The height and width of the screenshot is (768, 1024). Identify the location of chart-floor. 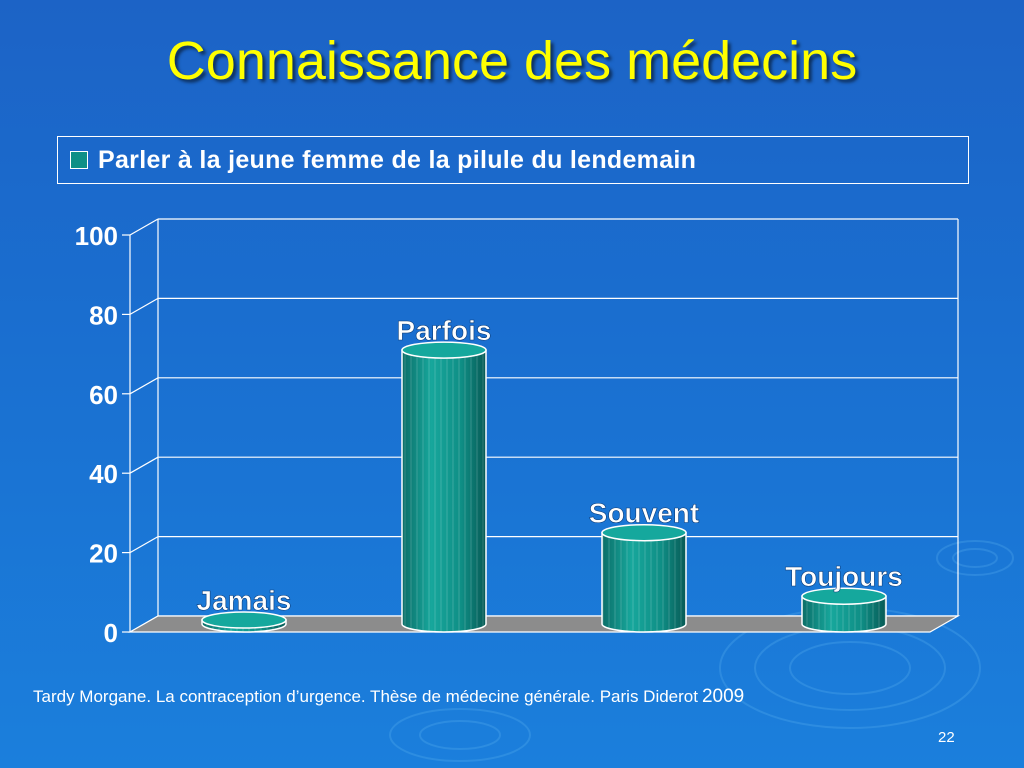
(544, 624).